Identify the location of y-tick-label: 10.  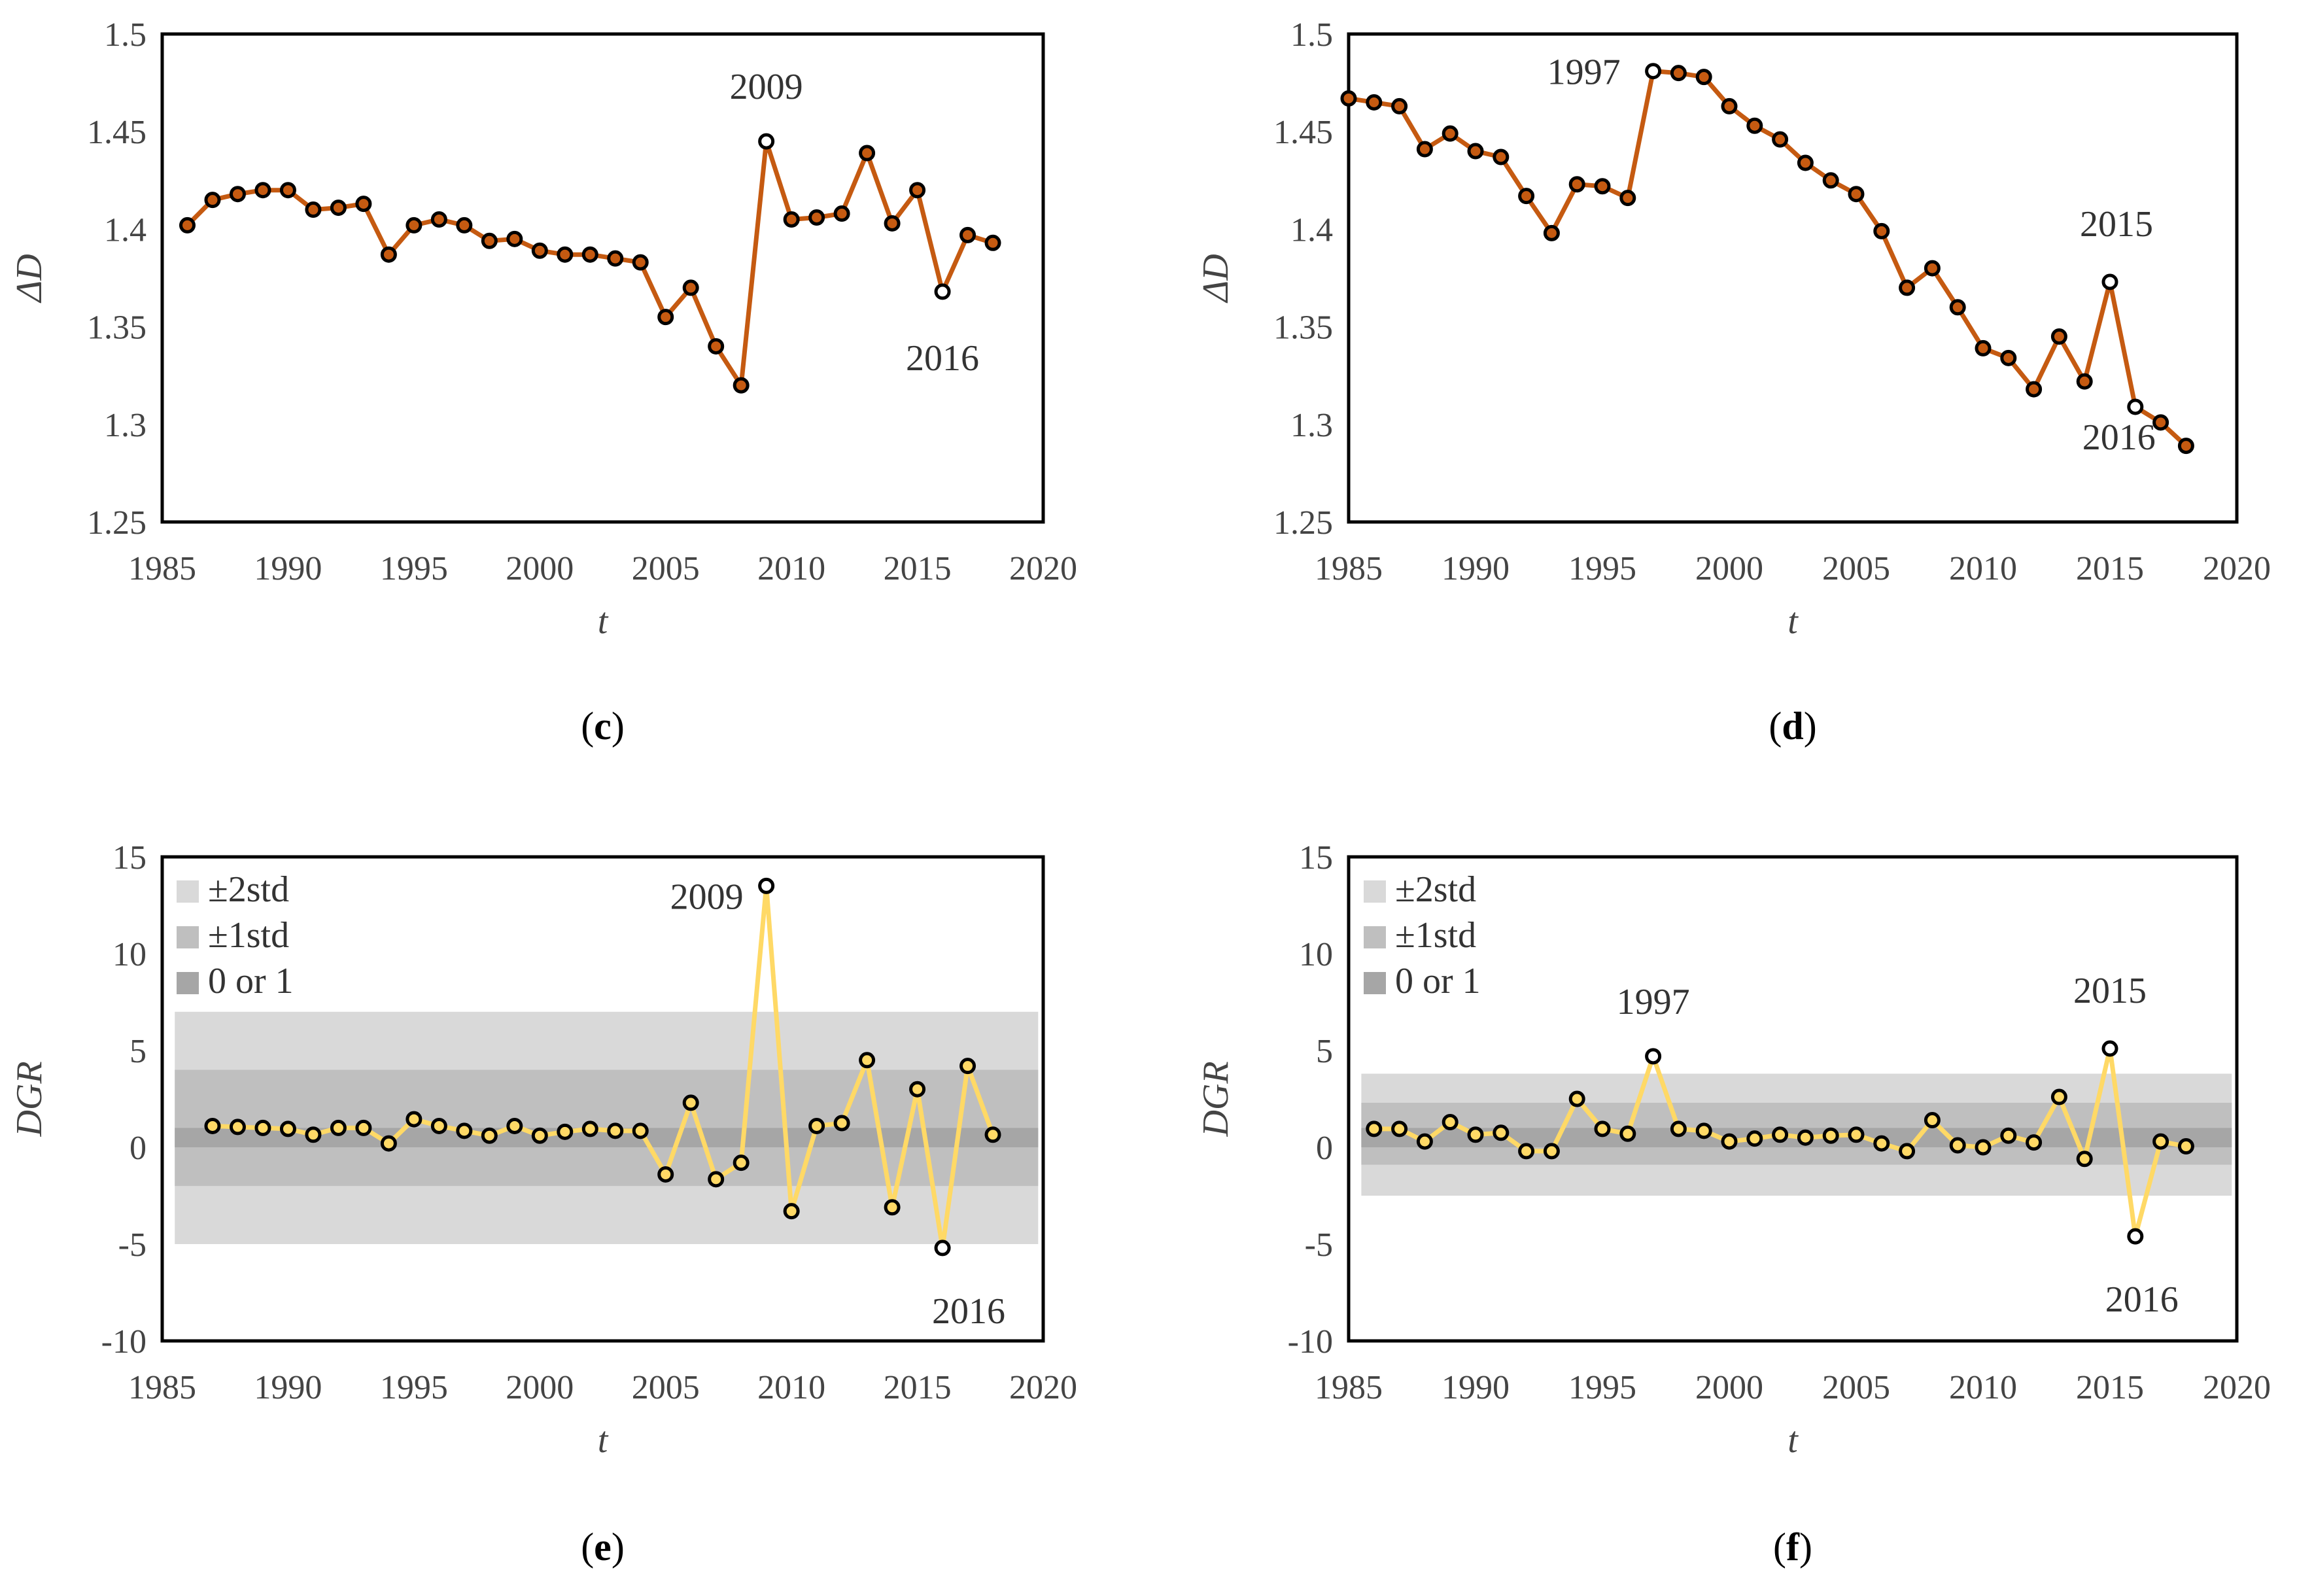
(129, 954).